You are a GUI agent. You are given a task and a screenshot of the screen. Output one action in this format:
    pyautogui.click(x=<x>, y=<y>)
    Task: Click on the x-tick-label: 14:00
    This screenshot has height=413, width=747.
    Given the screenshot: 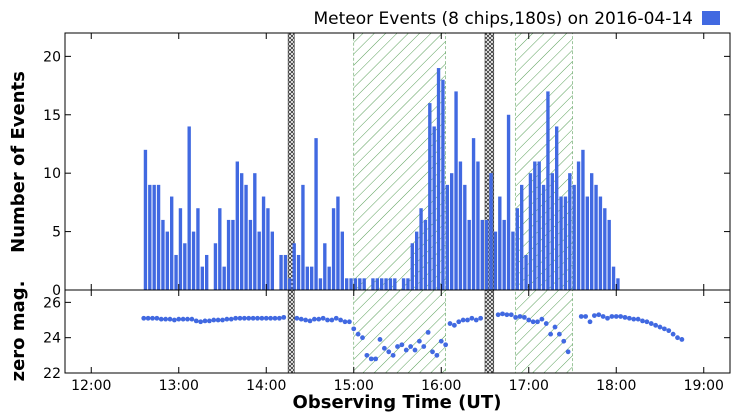 What is the action you would take?
    pyautogui.click(x=266, y=386)
    